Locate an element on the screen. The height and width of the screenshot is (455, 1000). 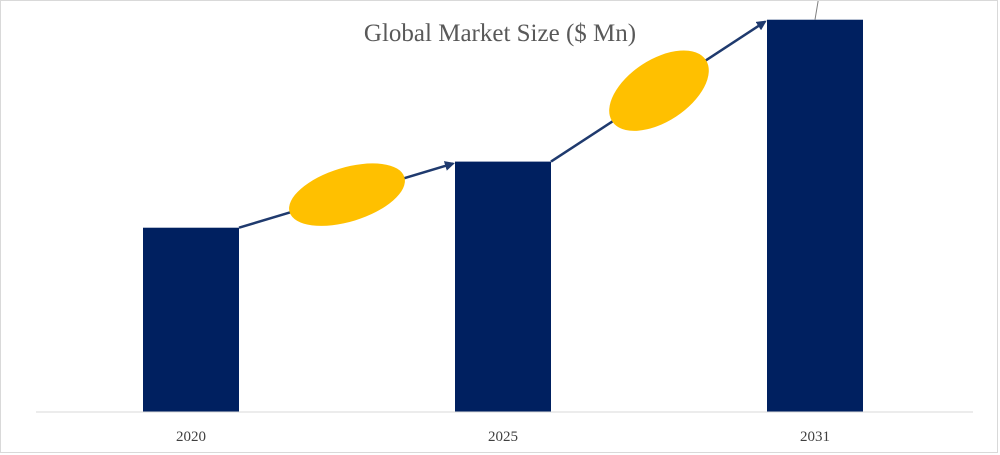
x-tick-label-2031: 2031 is located at coordinates (815, 437).